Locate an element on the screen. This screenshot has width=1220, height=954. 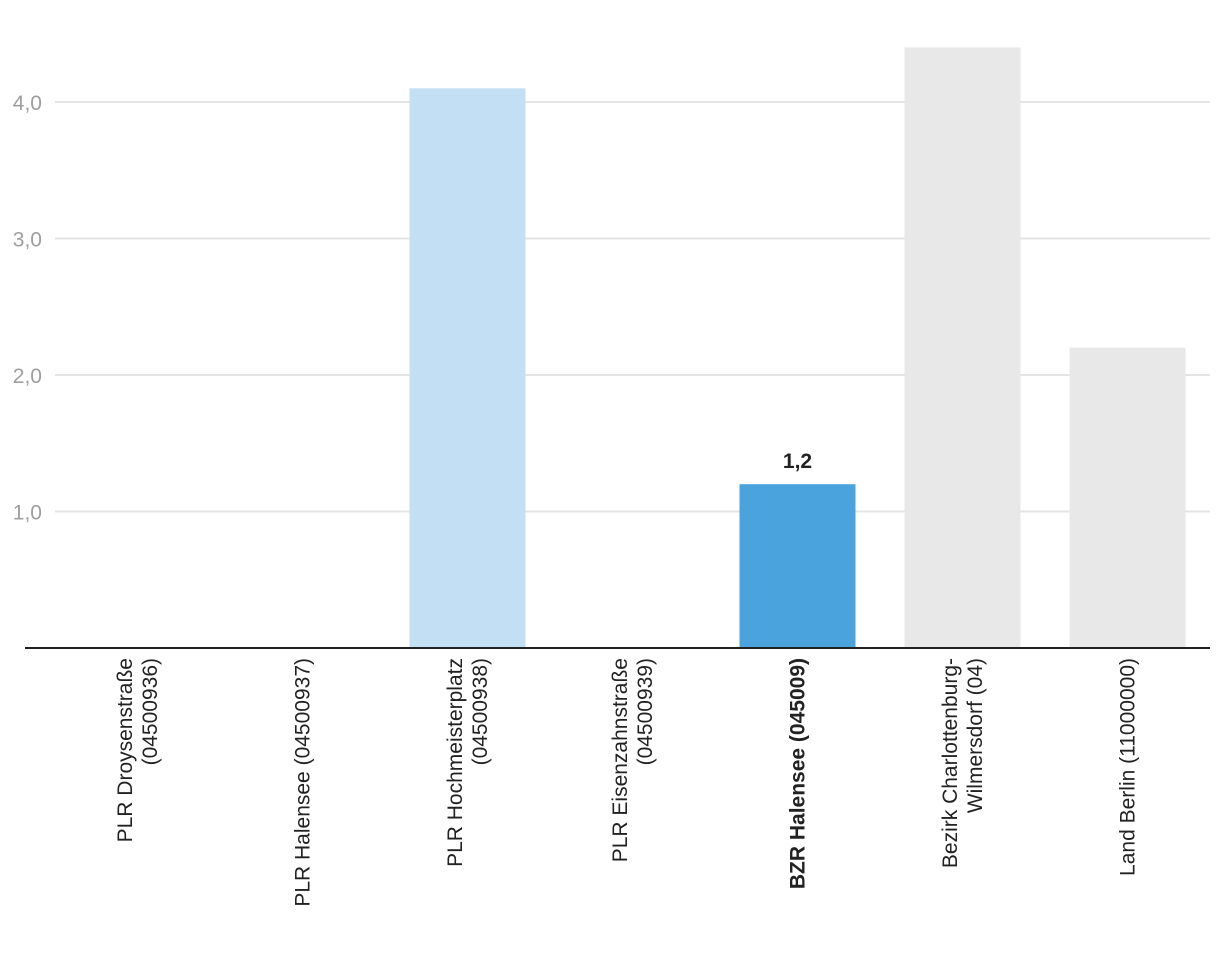
x-tick-label-line: PLR Eisenzahnstraße is located at coordinates (620, 760).